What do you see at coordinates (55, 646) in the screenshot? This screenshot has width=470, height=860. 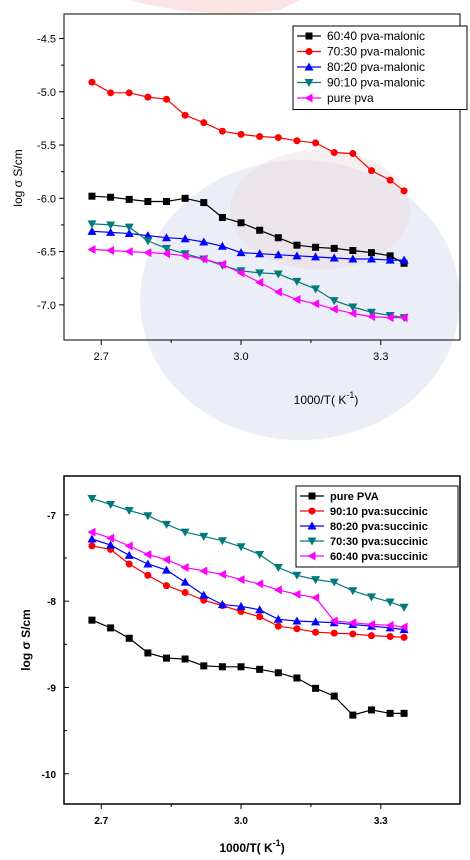 I see `y-axis: -7 -8 -9 -10` at bounding box center [55, 646].